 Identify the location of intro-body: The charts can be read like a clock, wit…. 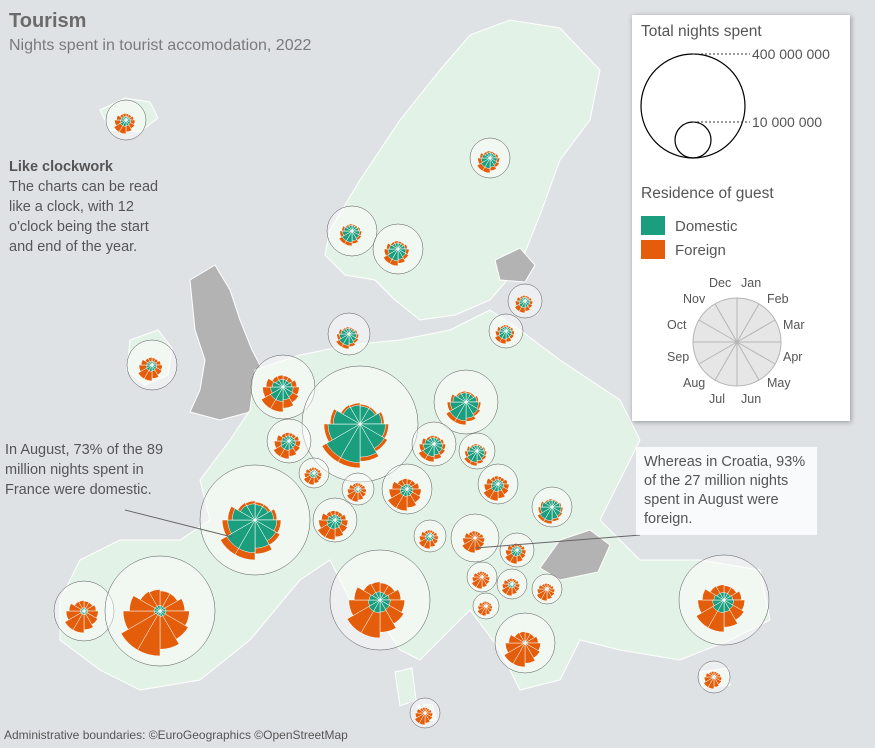
(84, 217).